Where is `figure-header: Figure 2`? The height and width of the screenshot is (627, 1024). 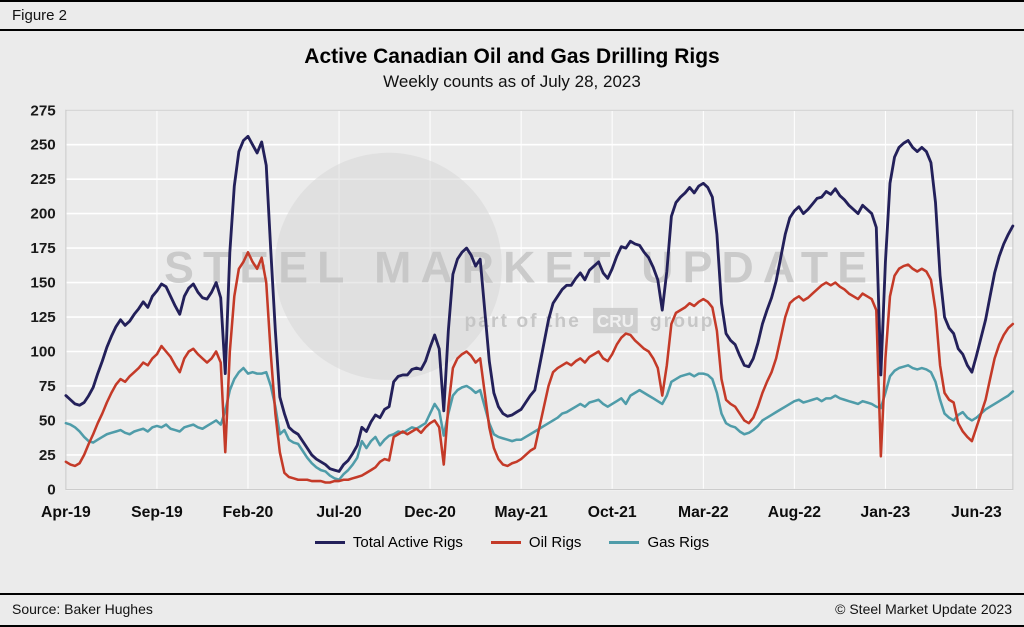
figure-header: Figure 2 is located at coordinates (512, 16).